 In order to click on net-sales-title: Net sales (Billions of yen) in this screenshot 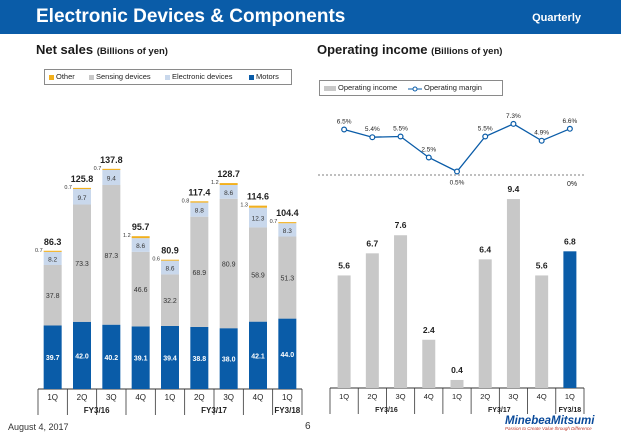, I will do `click(102, 49)`.